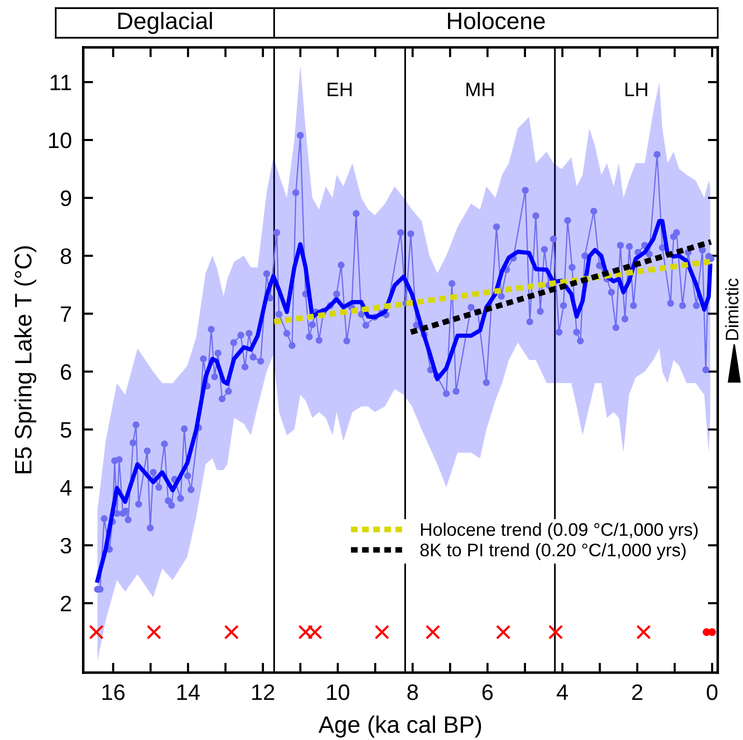  I want to click on text: Holocene, so click(496, 21).